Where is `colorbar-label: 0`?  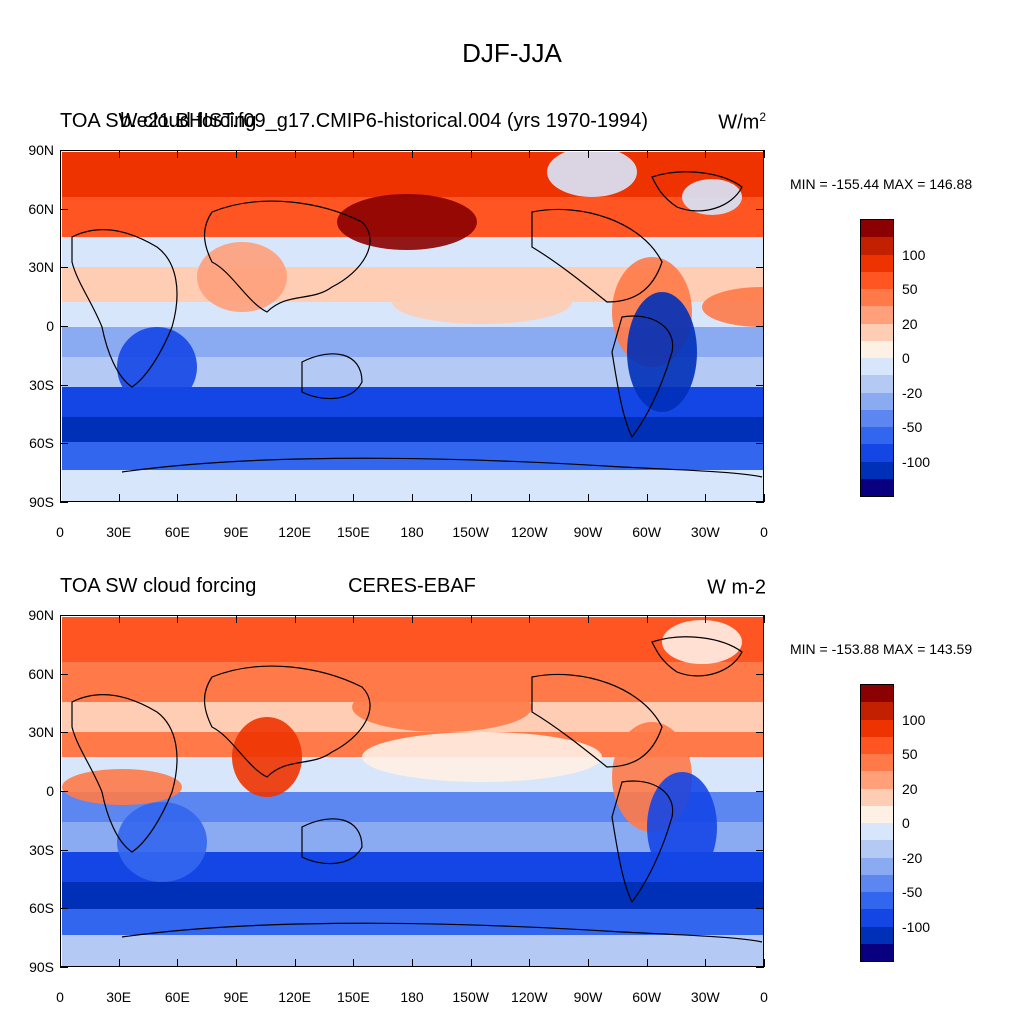
colorbar-label: 0 is located at coordinates (906, 358).